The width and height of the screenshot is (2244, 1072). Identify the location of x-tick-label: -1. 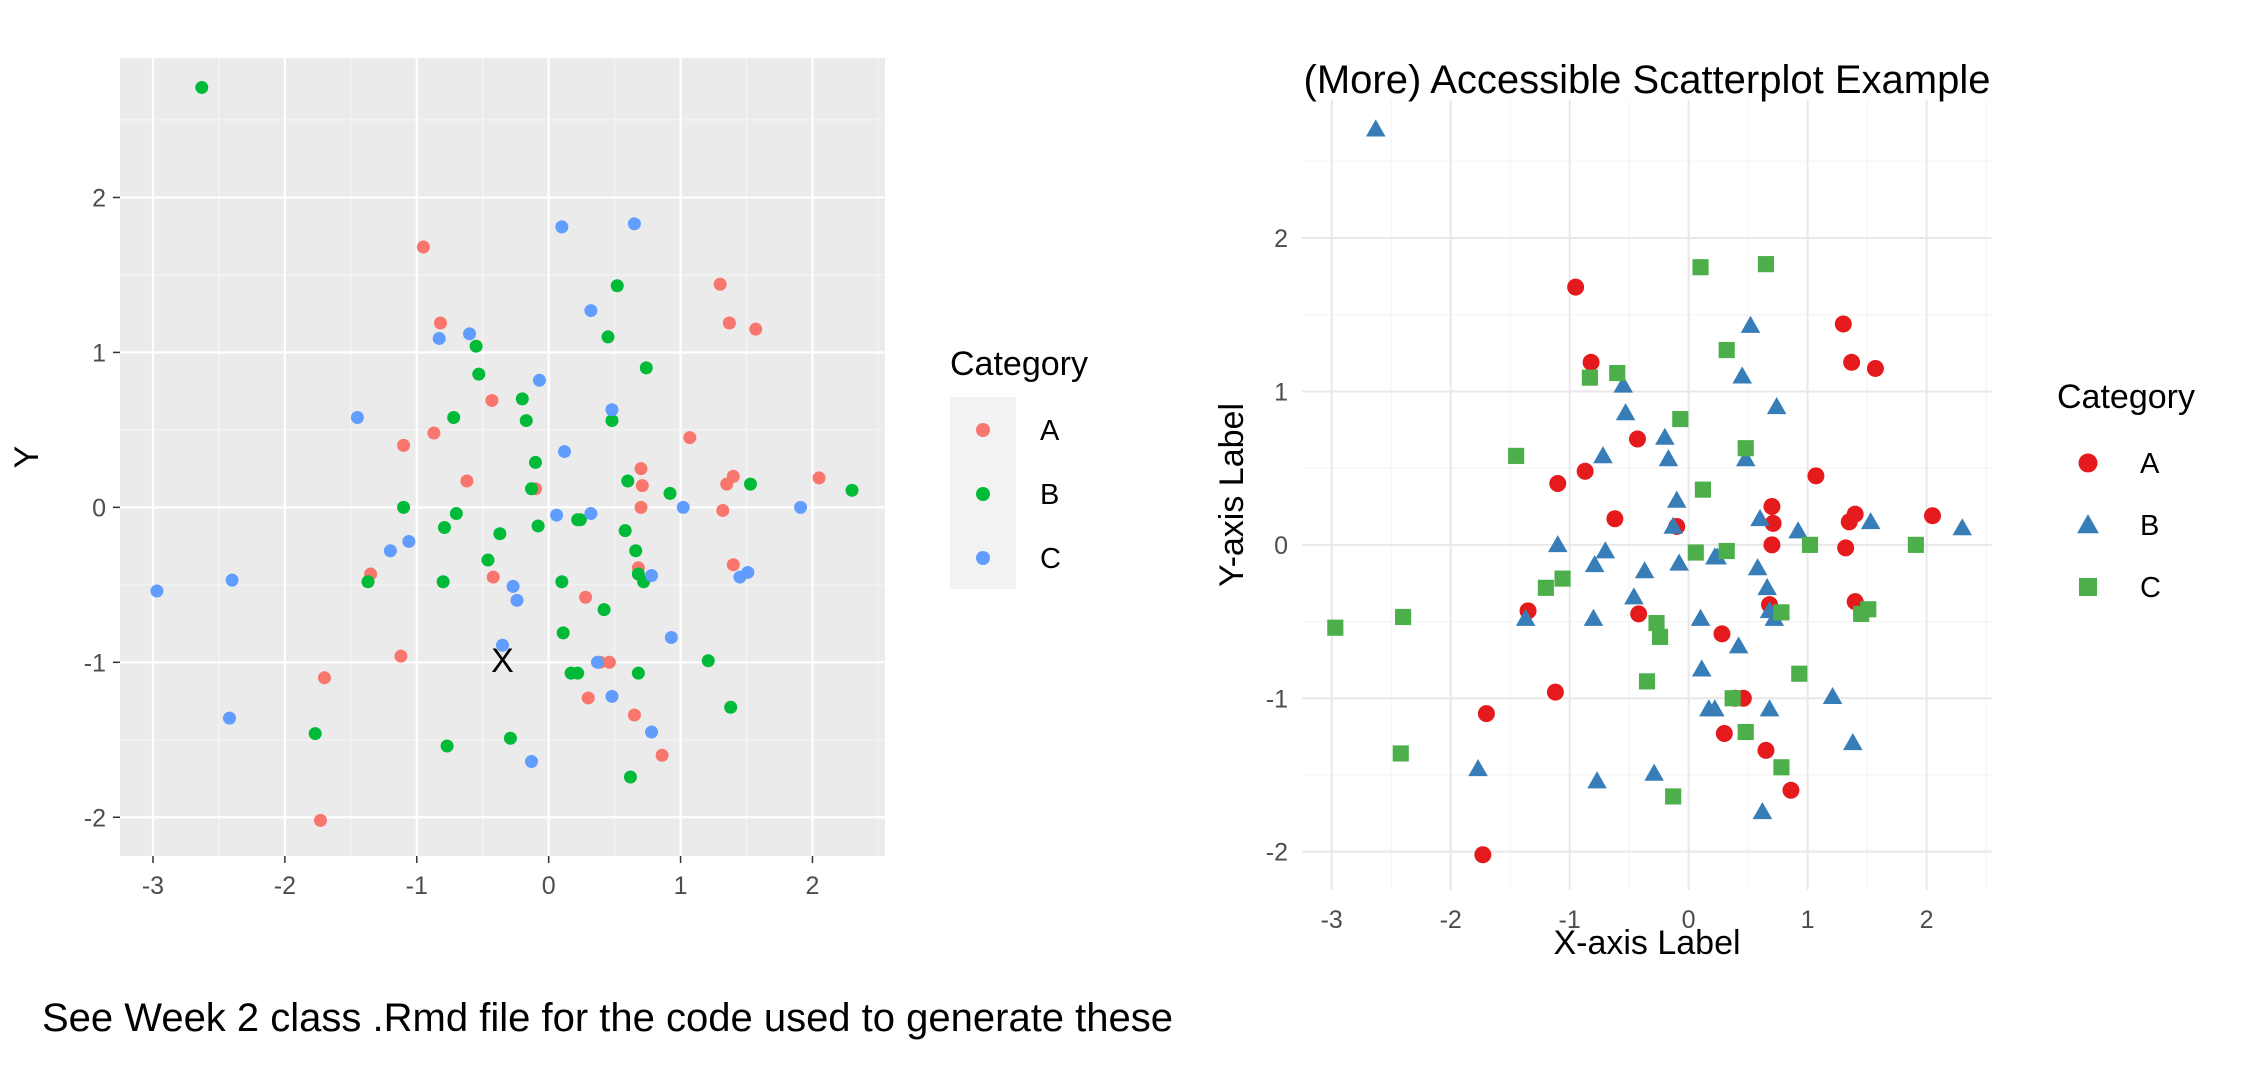
(417, 886).